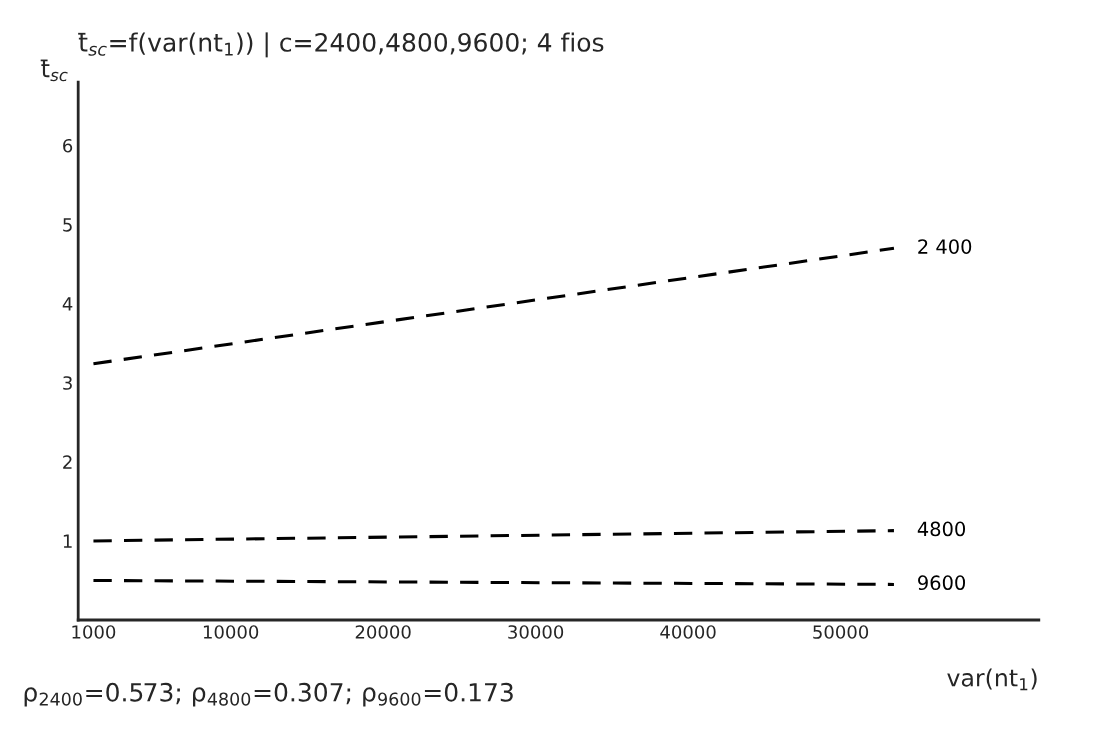 This screenshot has height=747, width=1117. Describe the element at coordinates (945, 246) in the screenshot. I see `series-label: 2 400` at that location.